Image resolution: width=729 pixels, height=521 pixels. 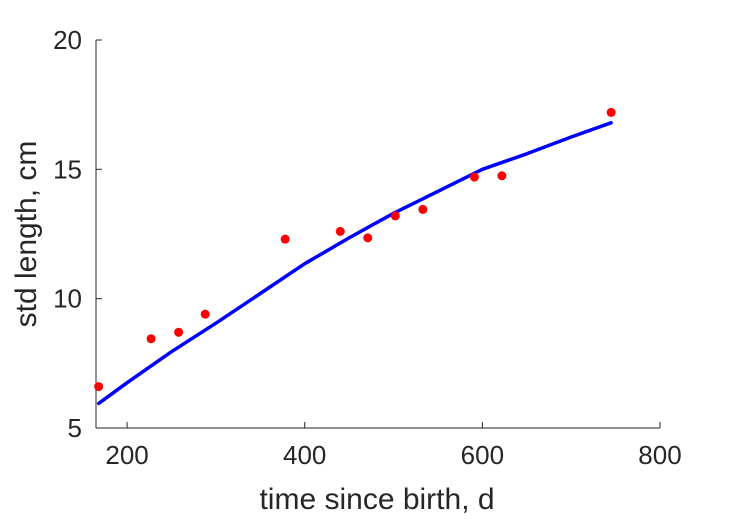 I want to click on x-tick-label: 600, so click(x=482, y=455).